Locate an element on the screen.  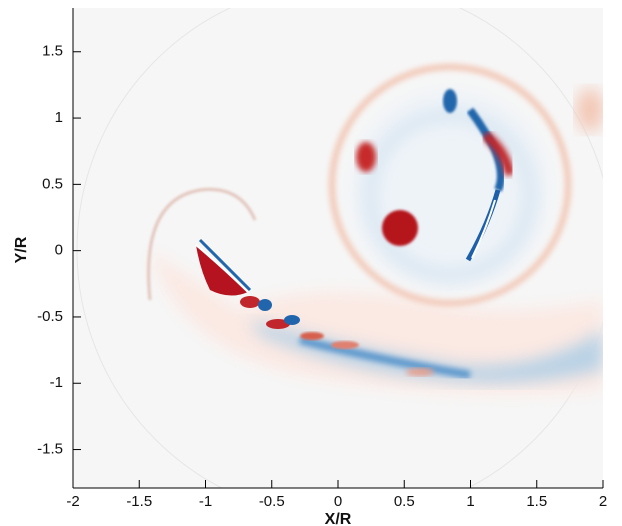
y-tick-label: 1.5 is located at coordinates (52, 51).